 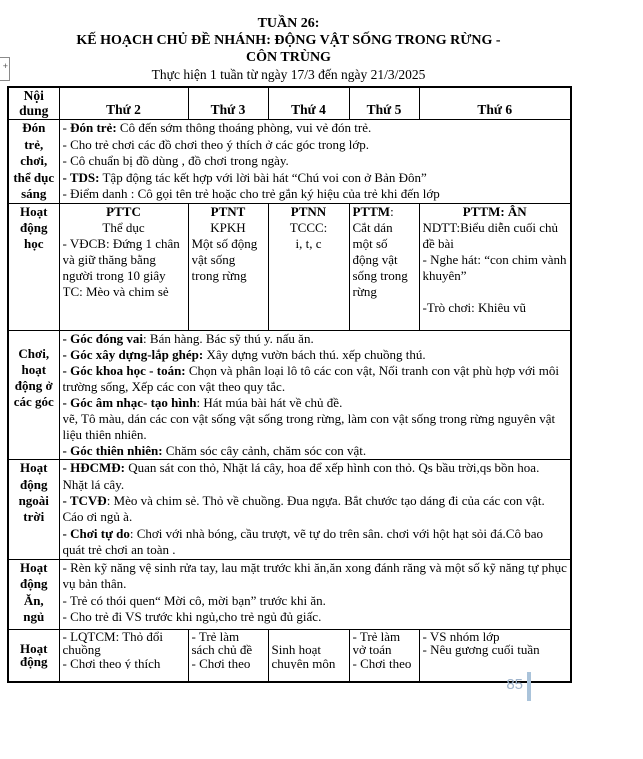 What do you see at coordinates (288, 23) in the screenshot?
I see `week-title: TUẦN 26:` at bounding box center [288, 23].